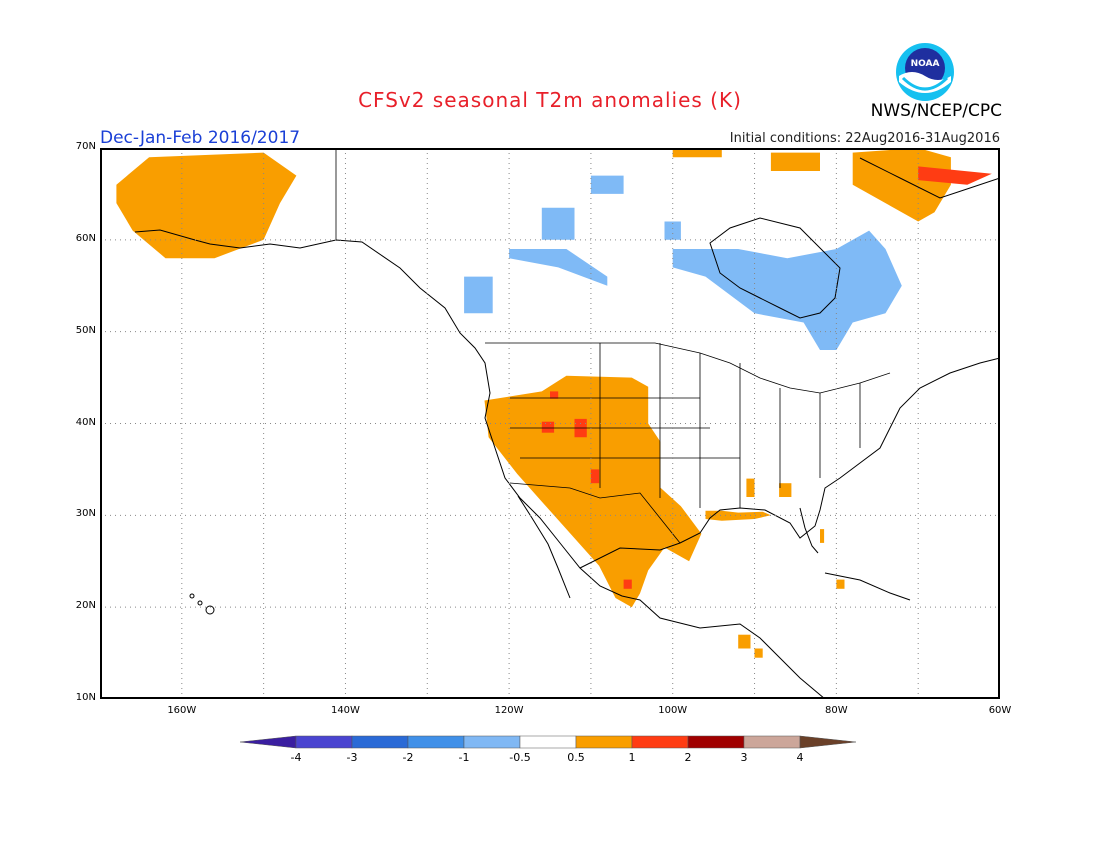 This screenshot has height=850, width=1100. I want to click on anomaly-region-alaska-warm, so click(206, 205).